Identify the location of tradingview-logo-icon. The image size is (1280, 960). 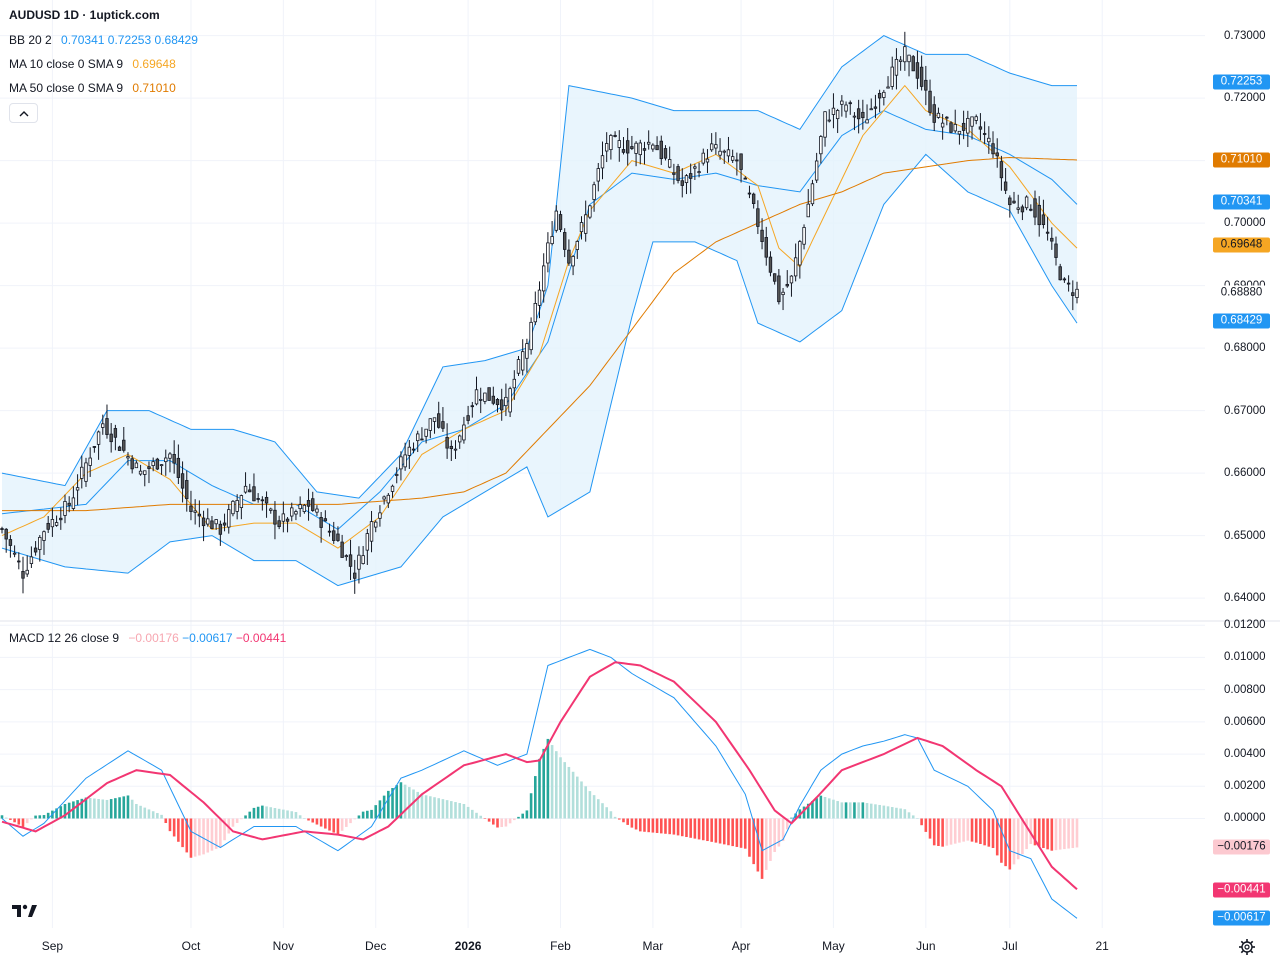
(25, 911).